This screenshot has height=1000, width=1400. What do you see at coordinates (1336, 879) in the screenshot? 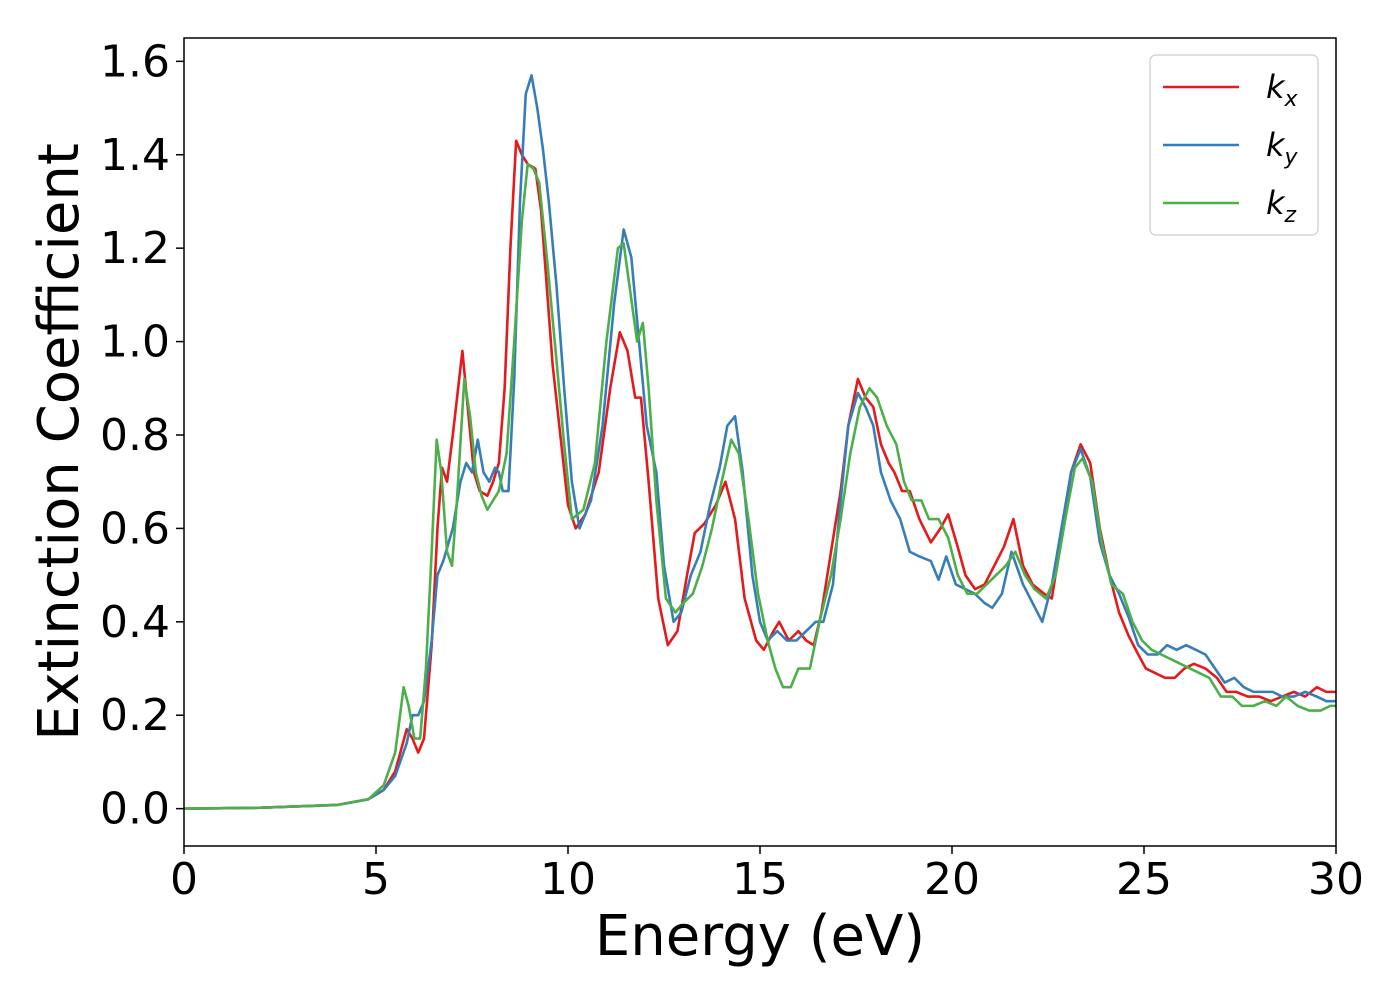
I see `x-tick-label: 30` at bounding box center [1336, 879].